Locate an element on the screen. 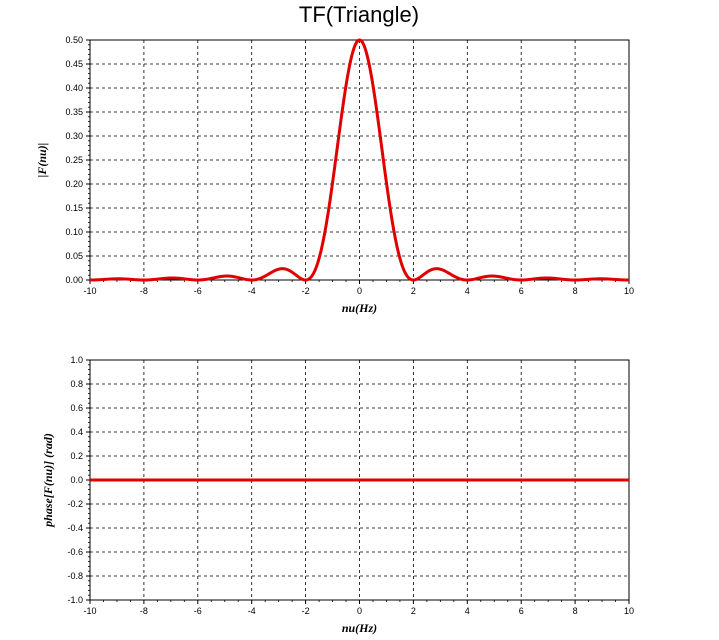 The image size is (719, 640). y-tick-label: 0.0 is located at coordinates (76, 480).